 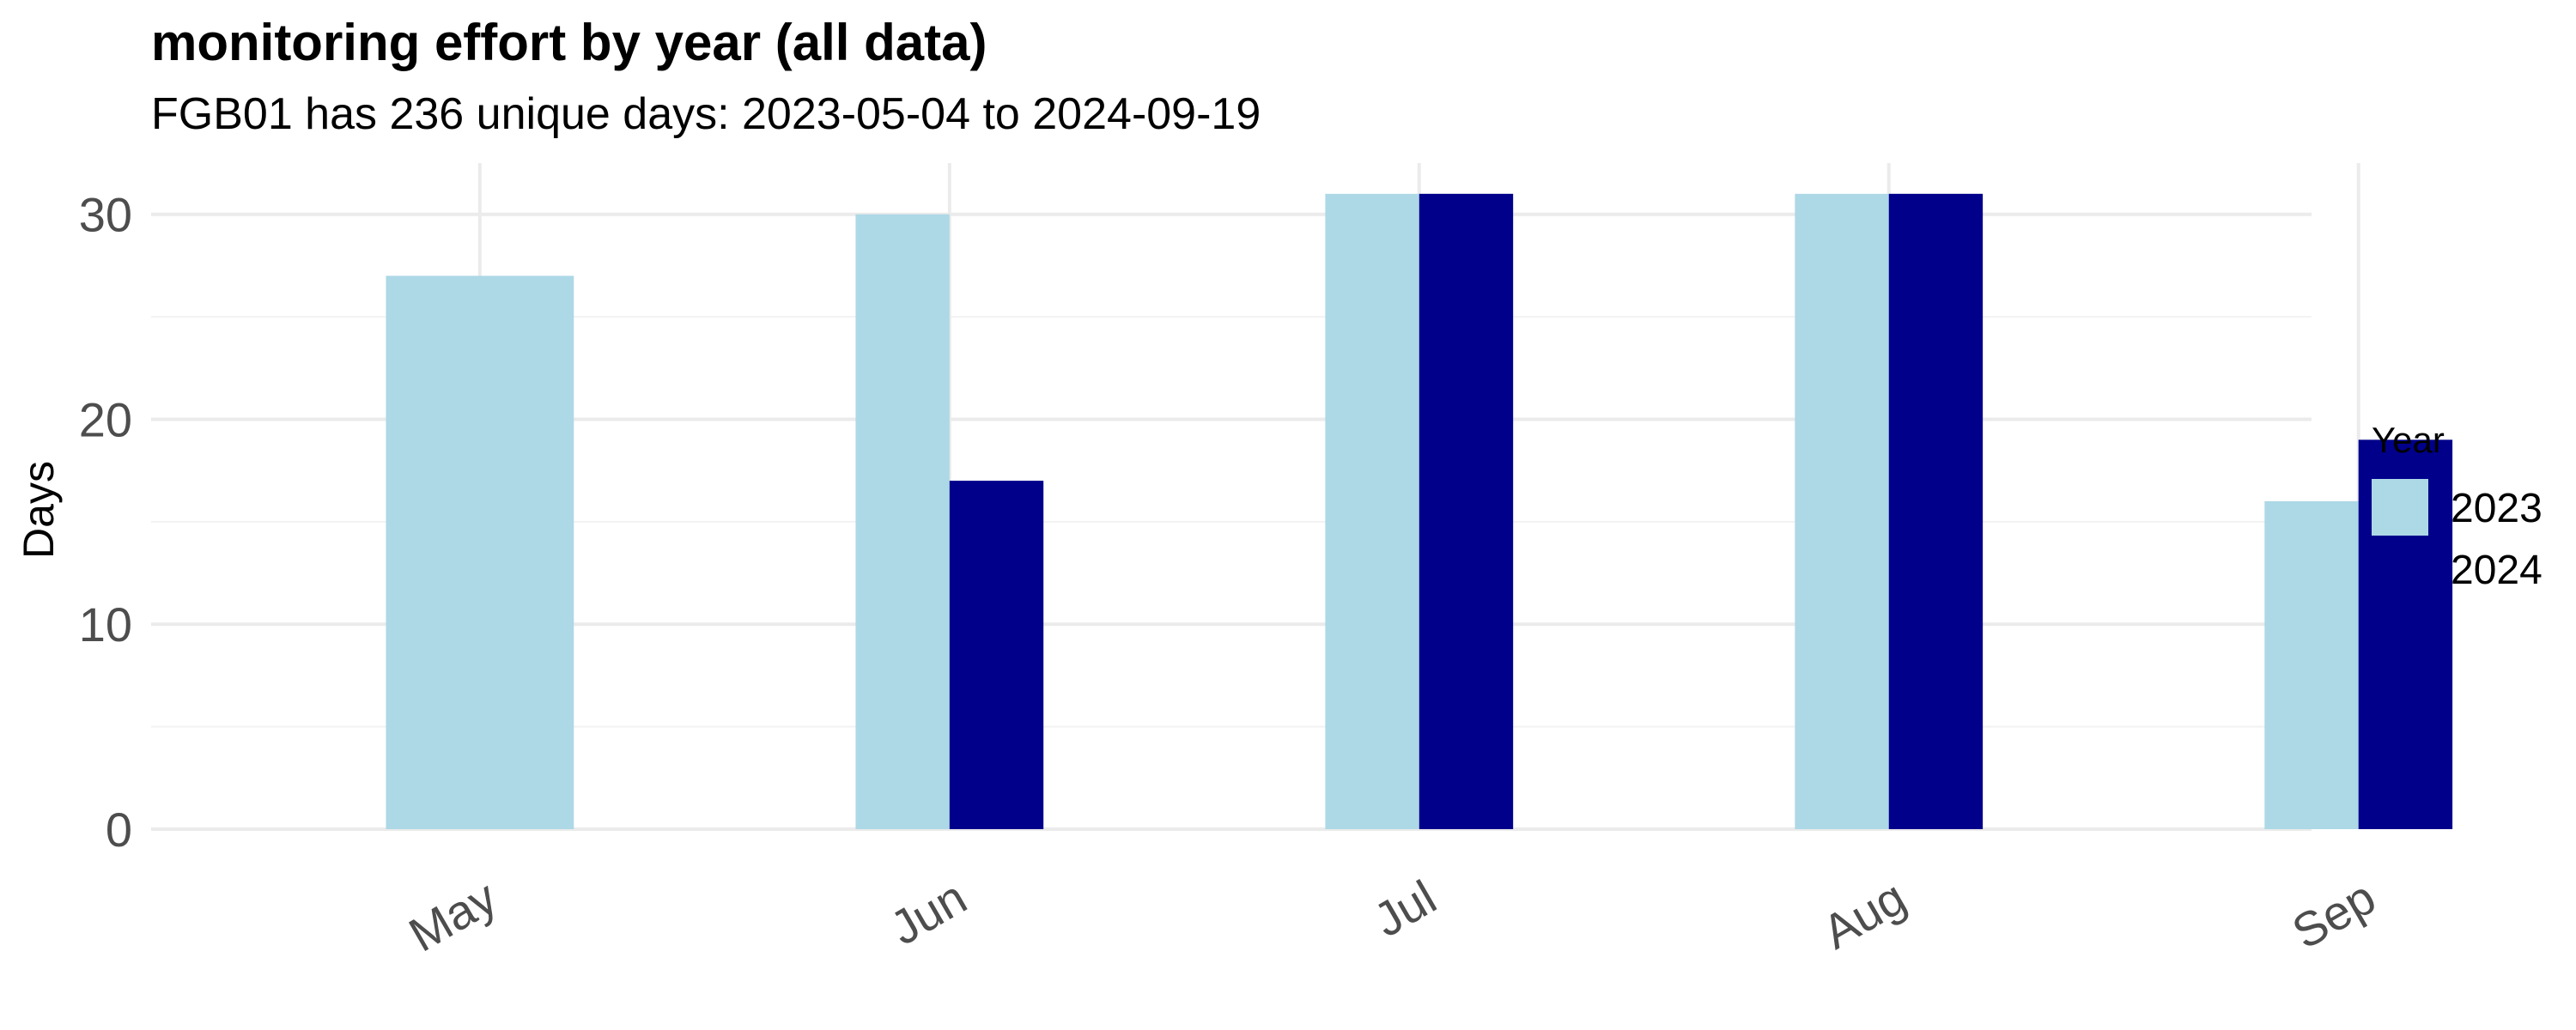 I want to click on x-tick-label: Jul, so click(x=1404, y=908).